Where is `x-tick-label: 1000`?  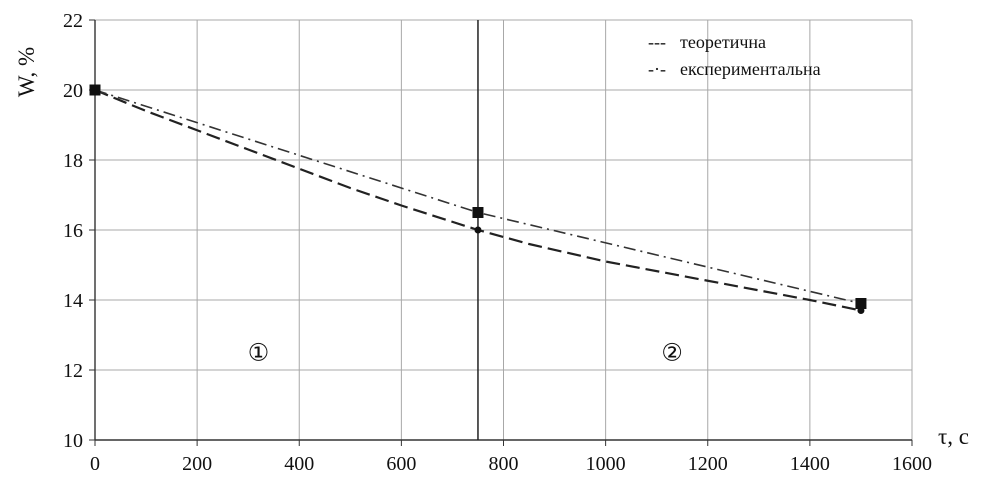 x-tick-label: 1000 is located at coordinates (606, 464).